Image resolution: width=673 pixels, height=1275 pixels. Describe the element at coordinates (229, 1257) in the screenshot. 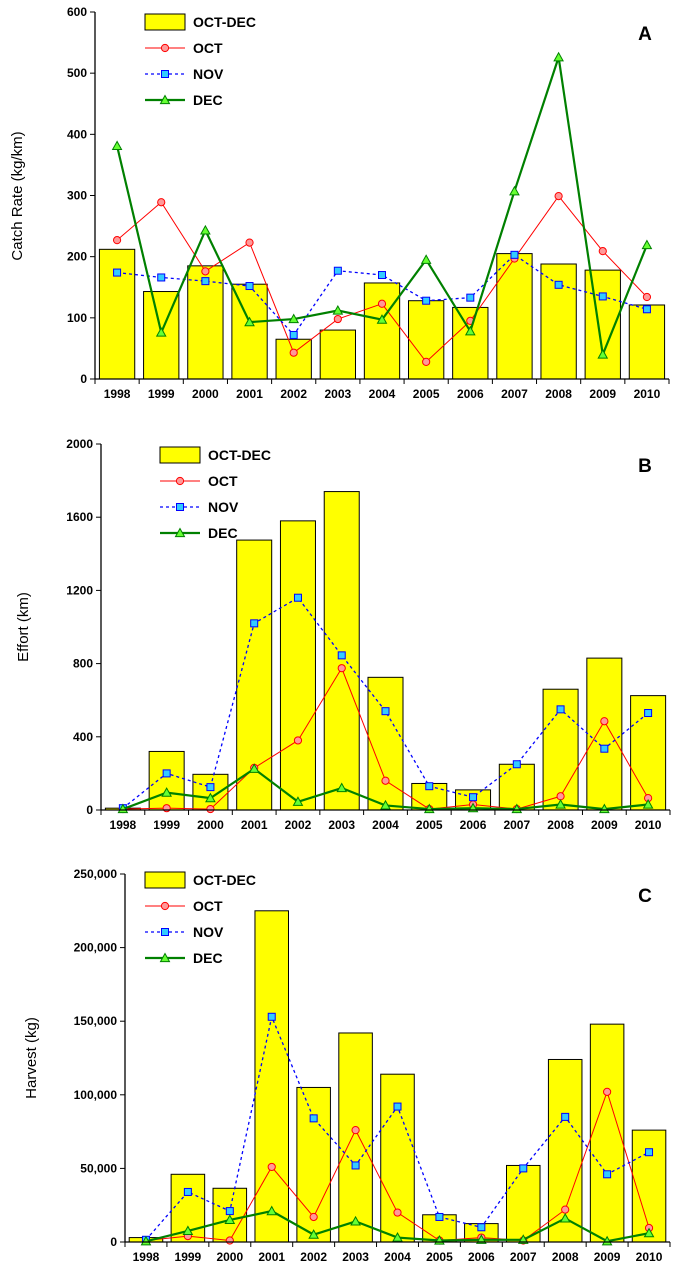

I see `panel-c-x-tick-label: 2000` at that location.